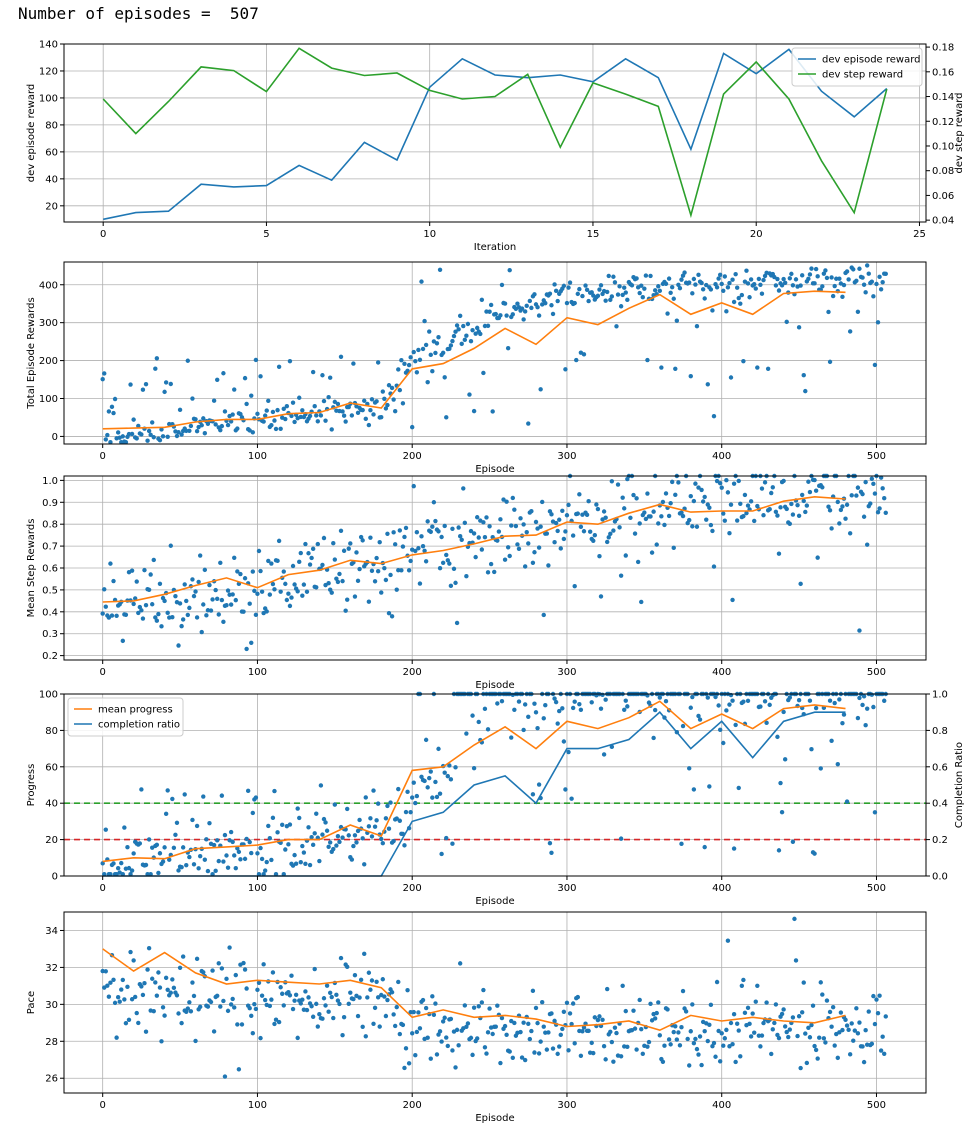 This screenshot has height=1134, width=978. What do you see at coordinates (257, 456) in the screenshot?
I see `x-tick-label: 100` at bounding box center [257, 456].